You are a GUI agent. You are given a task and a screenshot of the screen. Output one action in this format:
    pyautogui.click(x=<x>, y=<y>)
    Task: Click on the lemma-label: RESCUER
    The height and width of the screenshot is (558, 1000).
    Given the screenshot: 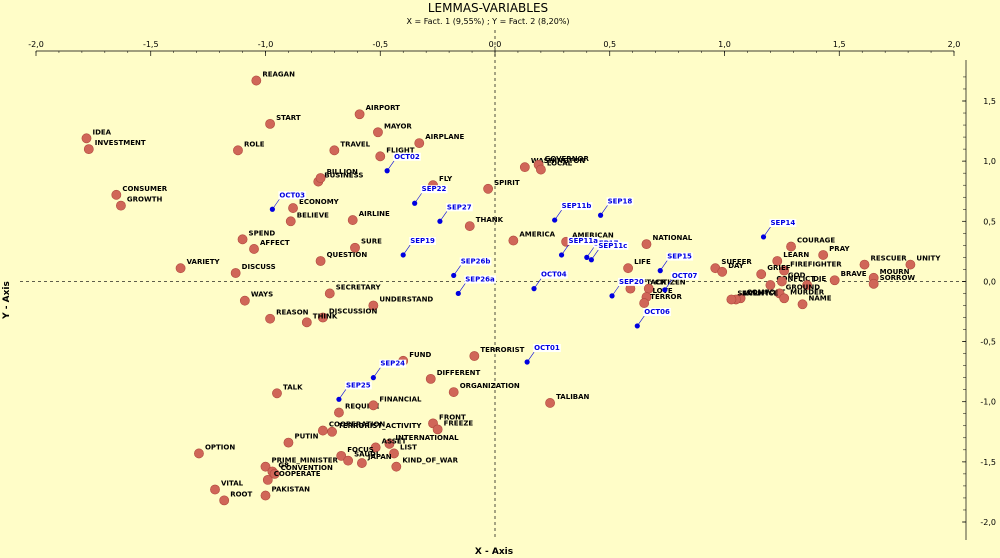 What is the action you would take?
    pyautogui.click(x=888, y=259)
    